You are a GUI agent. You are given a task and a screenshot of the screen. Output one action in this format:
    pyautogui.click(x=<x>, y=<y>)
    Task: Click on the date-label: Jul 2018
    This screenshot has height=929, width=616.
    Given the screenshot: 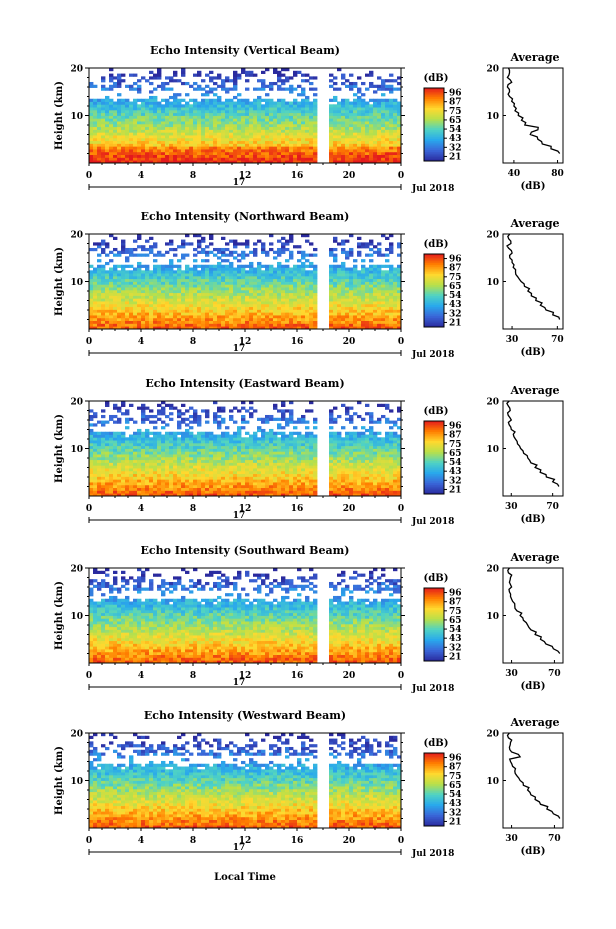 What is the action you would take?
    pyautogui.click(x=432, y=355)
    